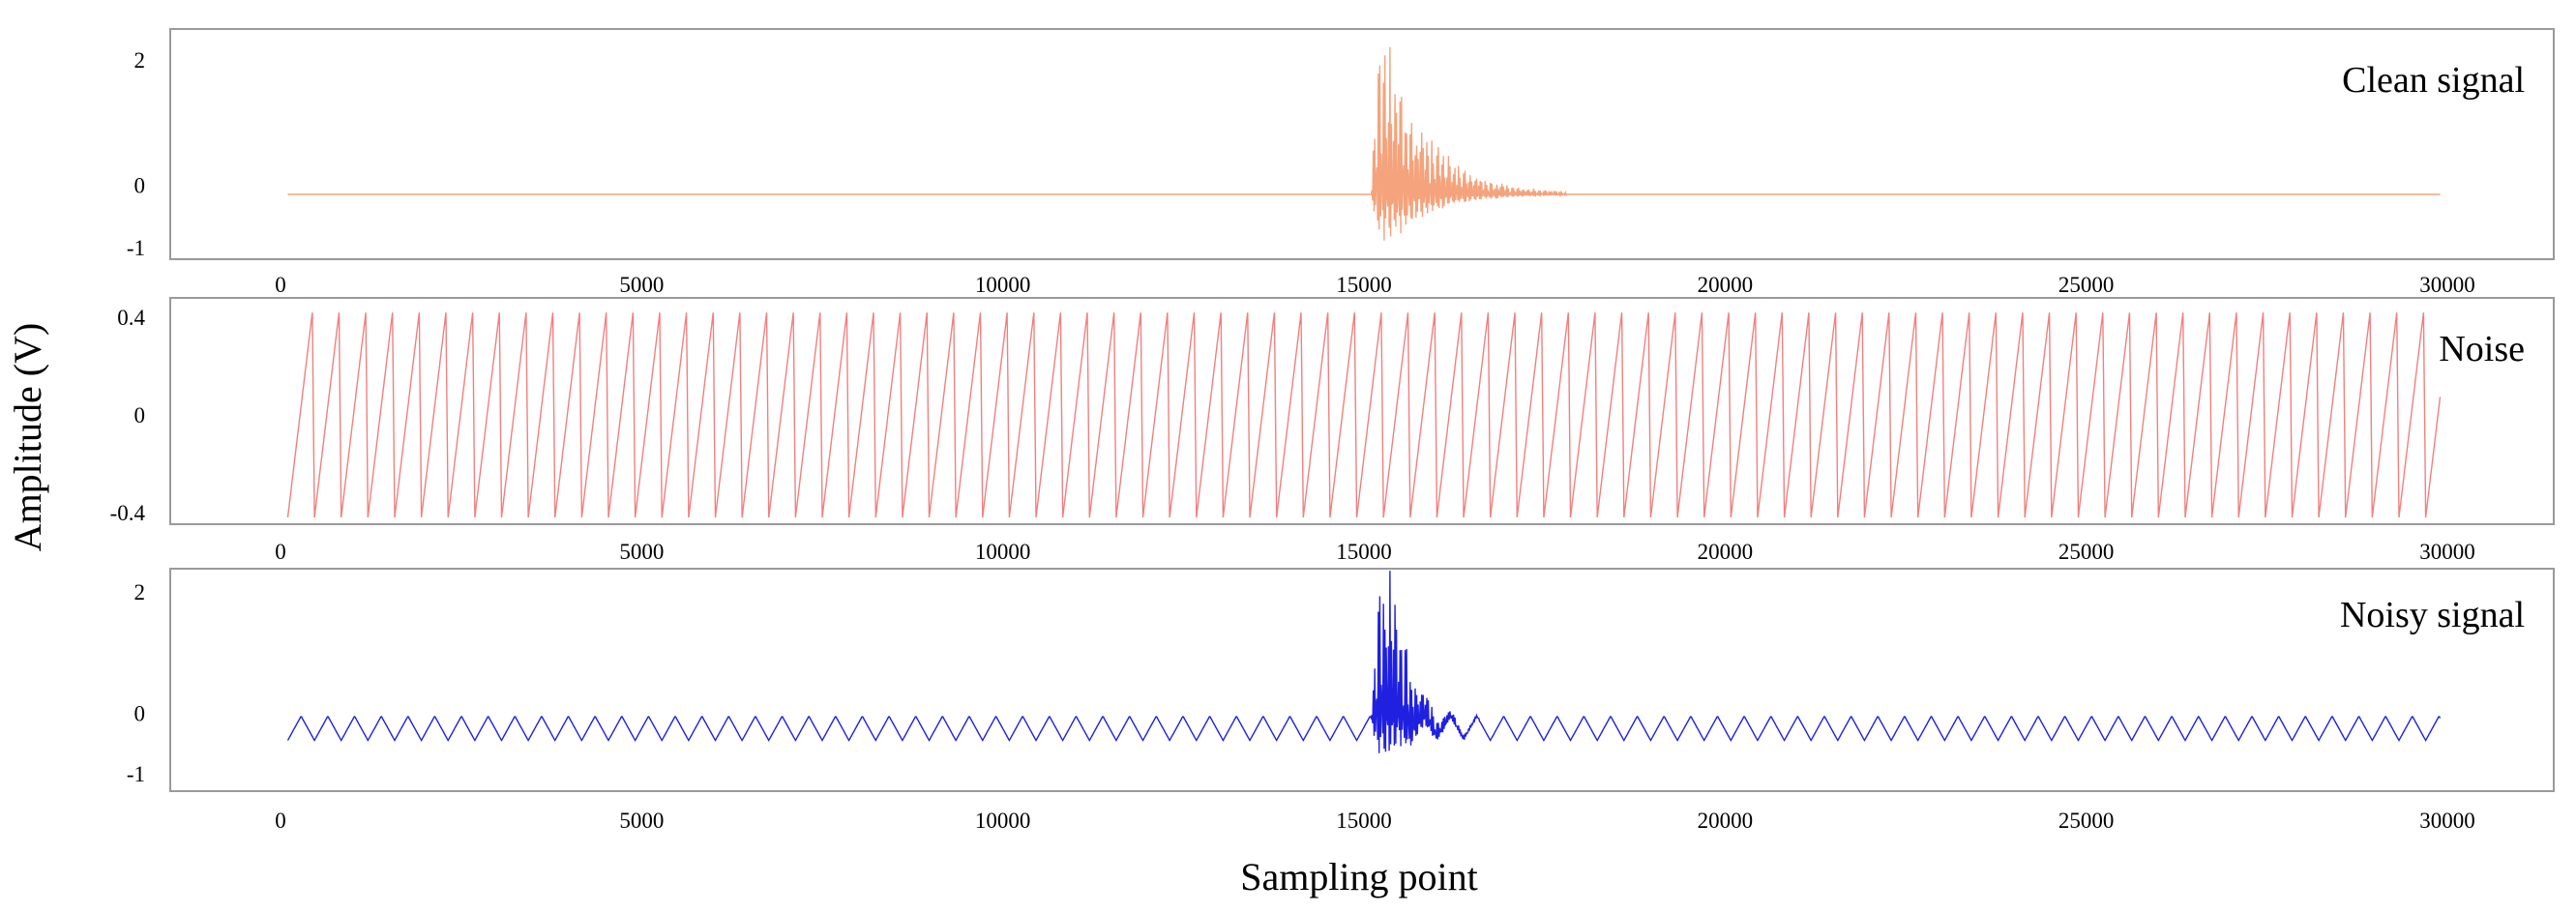  I want to click on x-axis-title: Sampling point, so click(1359, 876).